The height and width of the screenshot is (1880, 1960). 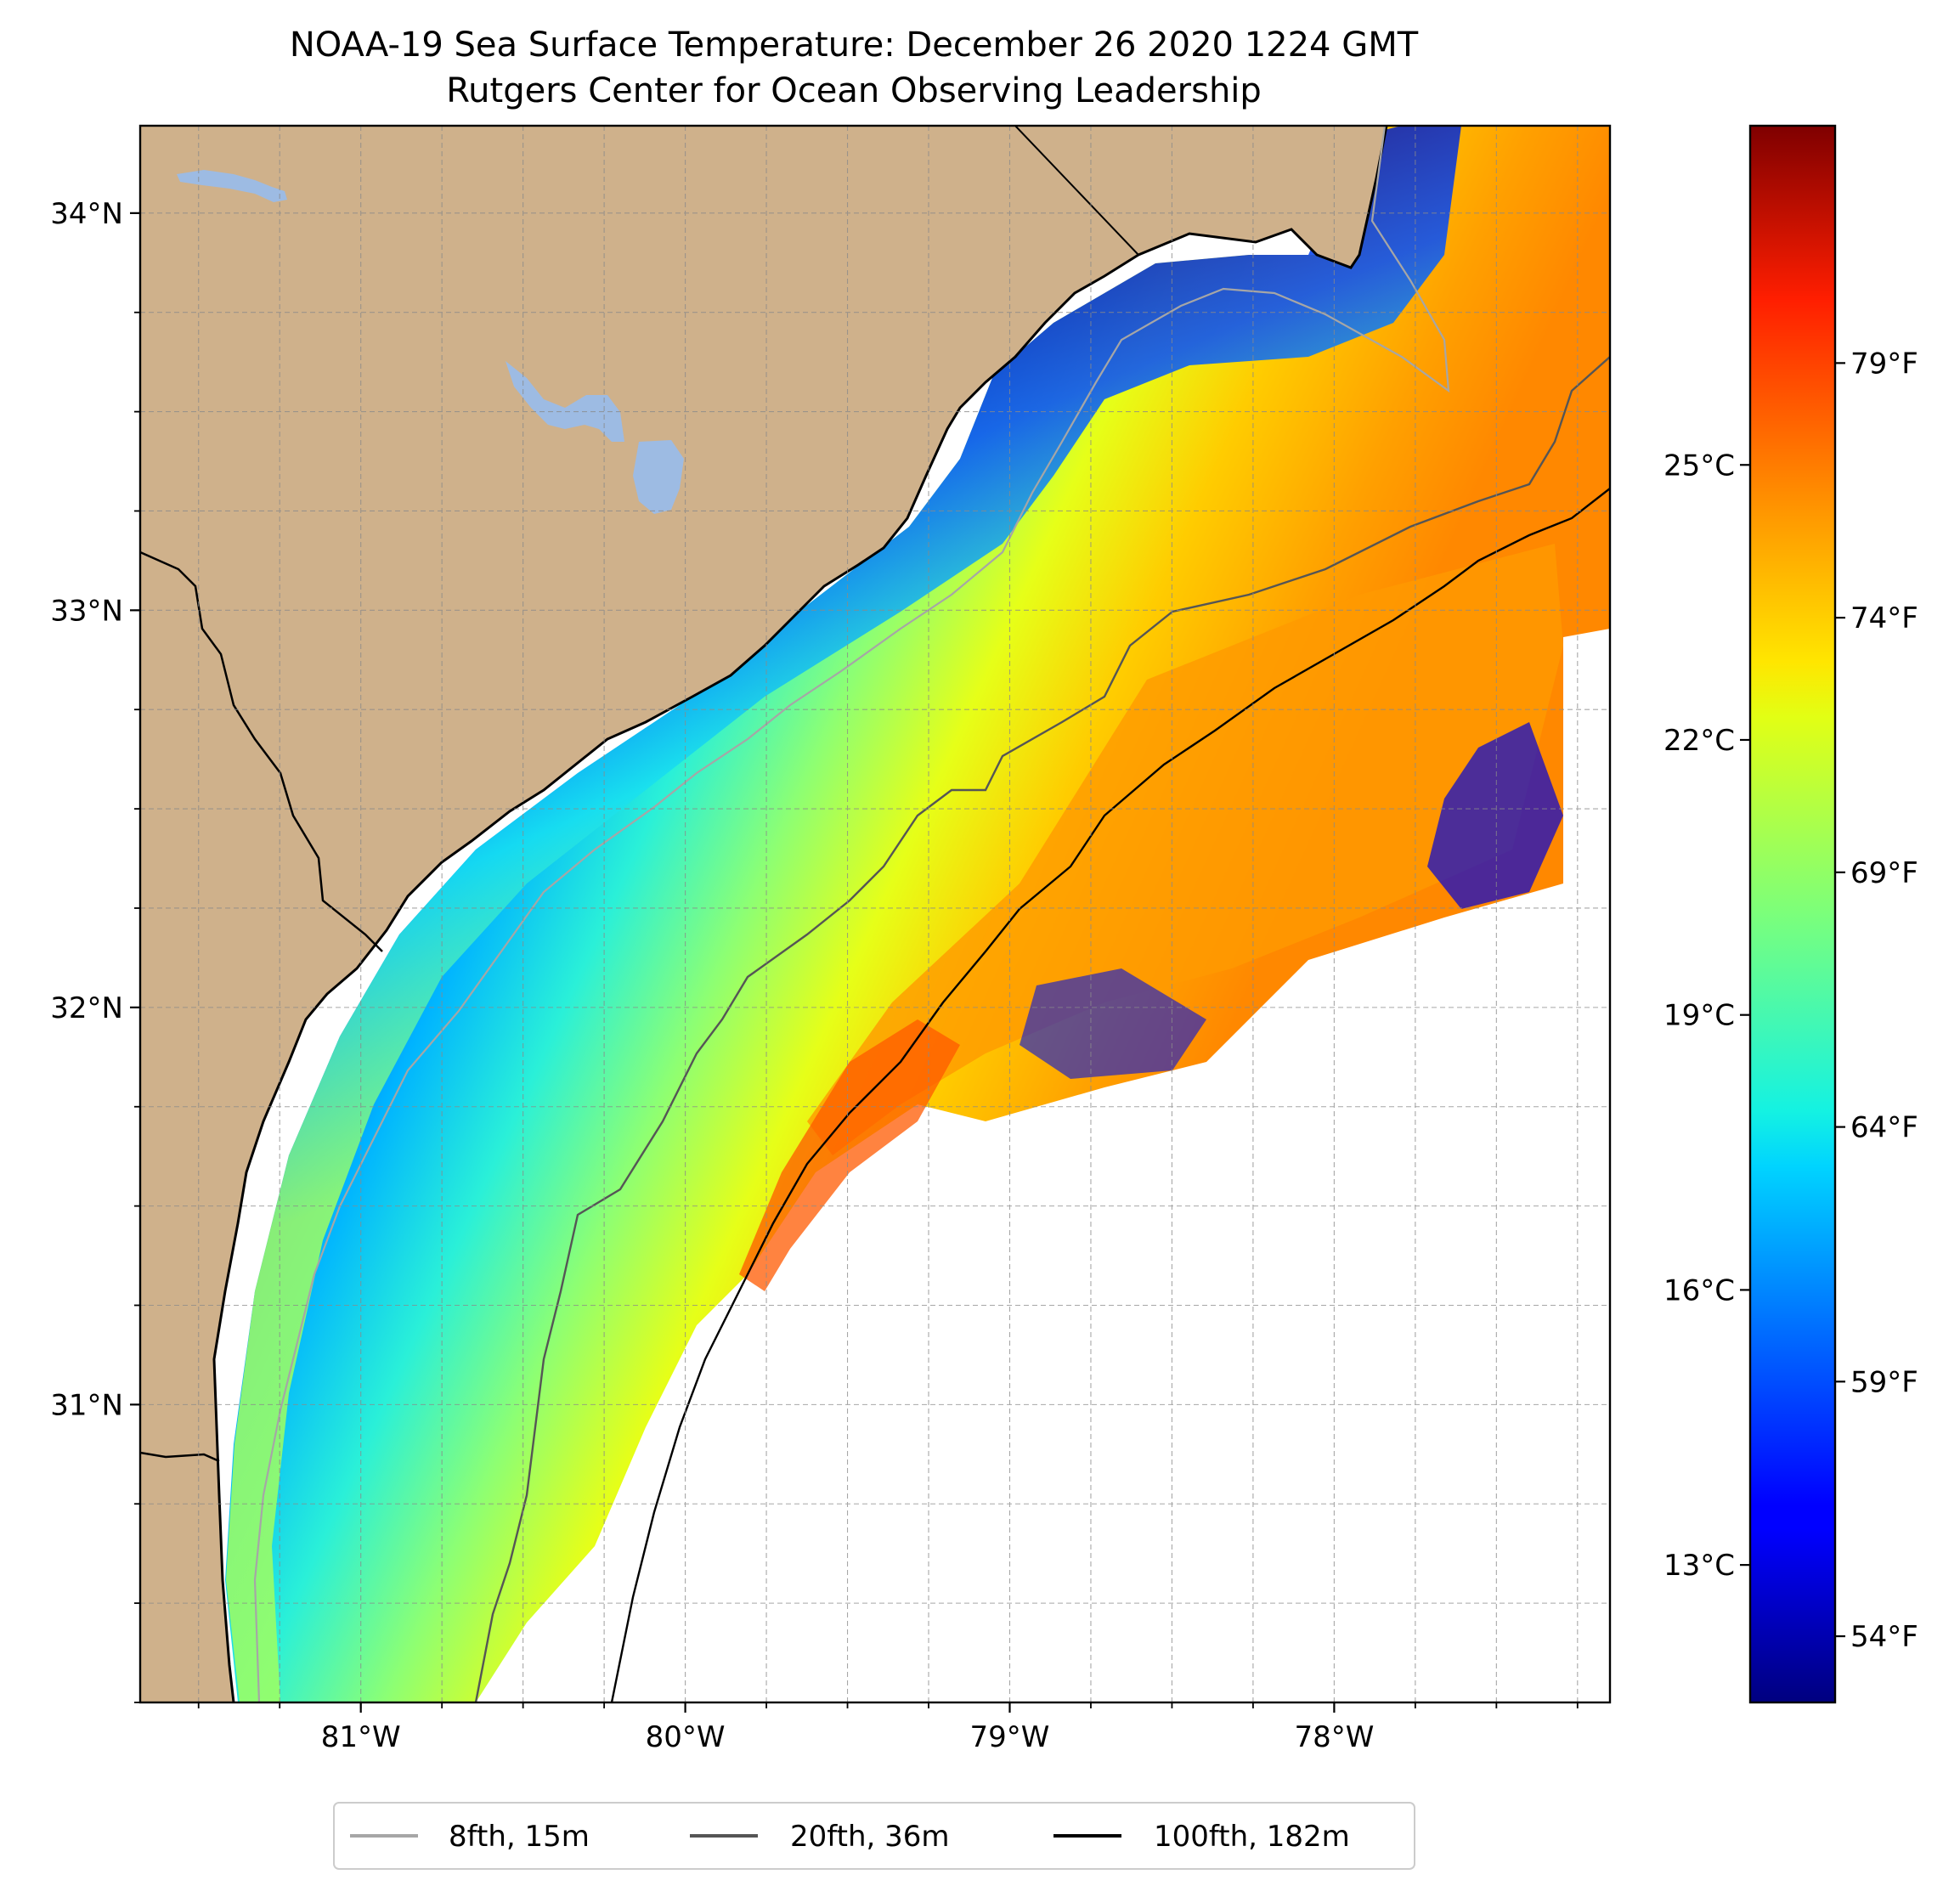 I want to click on colorbar-frame, so click(x=1792, y=914).